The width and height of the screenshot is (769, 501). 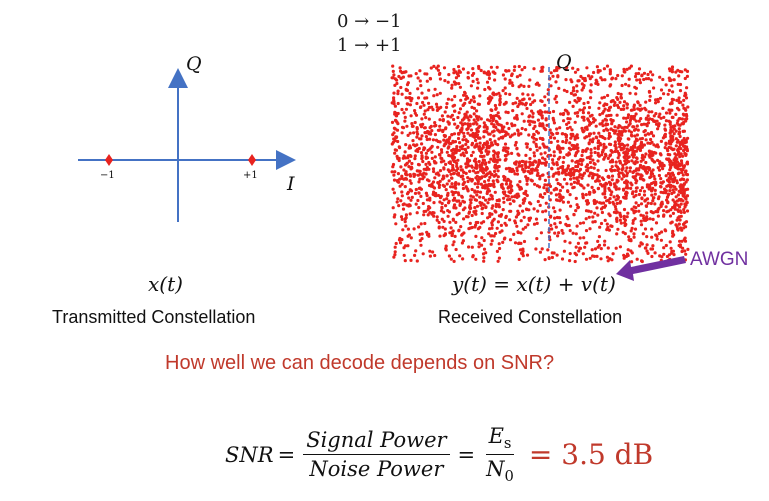 I want to click on awgn-arrow, so click(x=651, y=268).